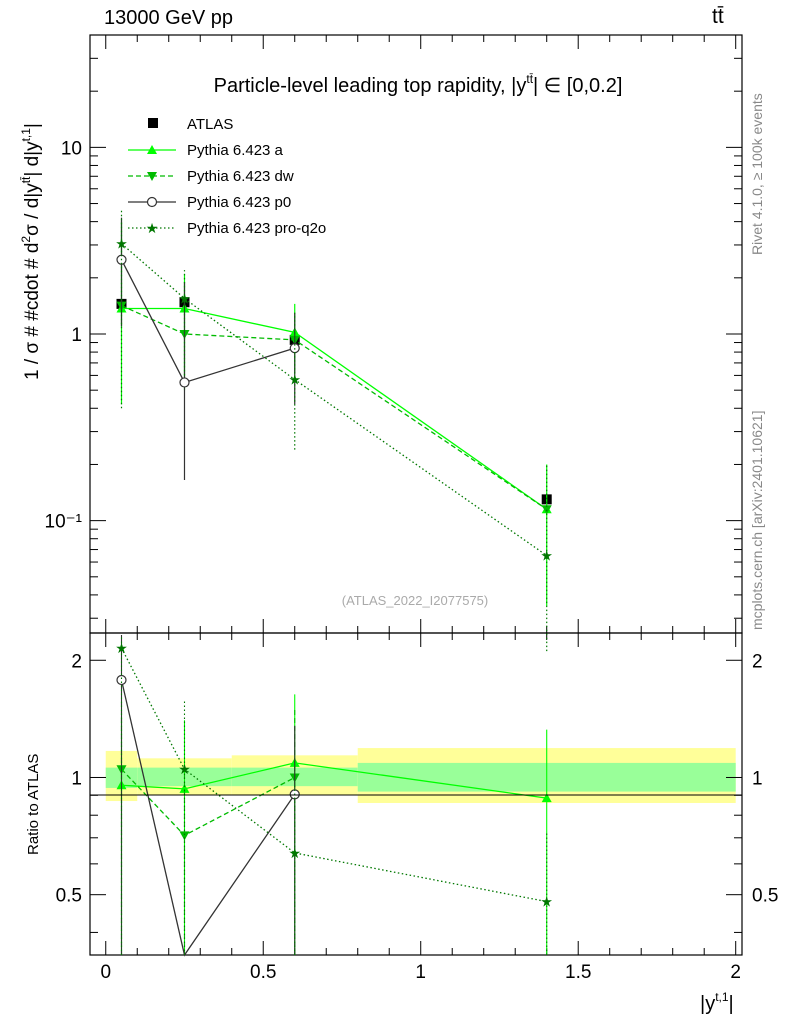 The height and width of the screenshot is (1024, 786). Describe the element at coordinates (420, 972) in the screenshot. I see `x-tick-label: 1` at that location.